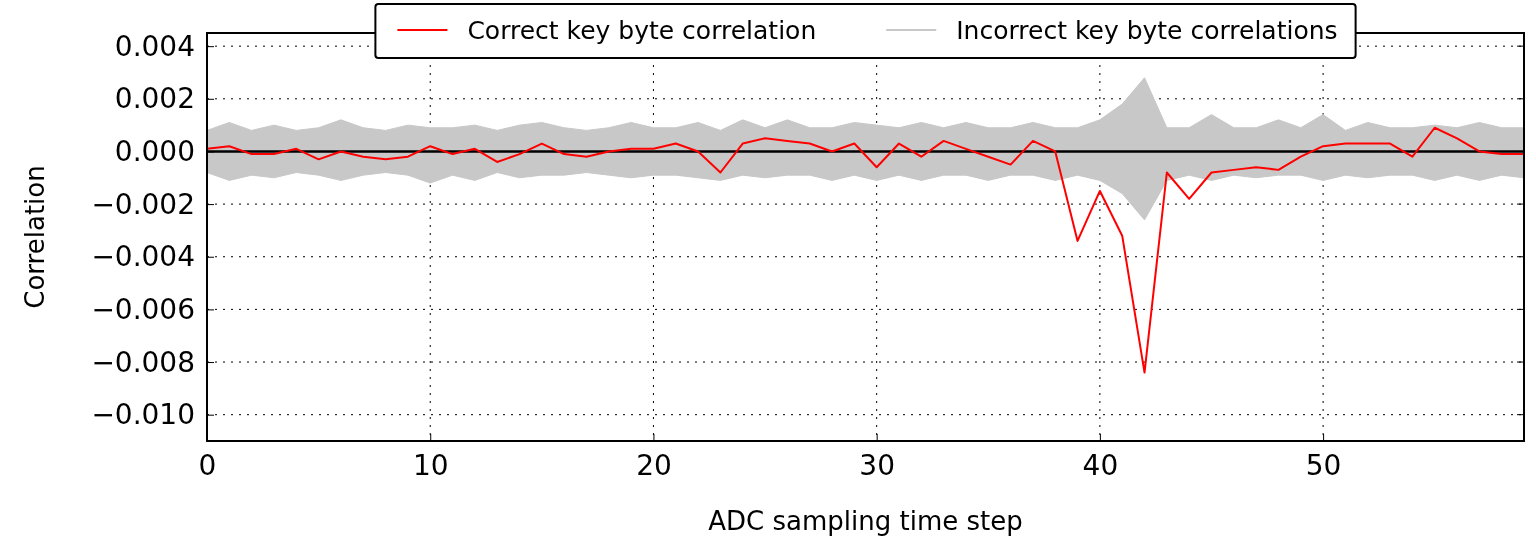 The width and height of the screenshot is (1536, 541). Describe the element at coordinates (154, 99) in the screenshot. I see `y-tick-label: 0.002` at that location.